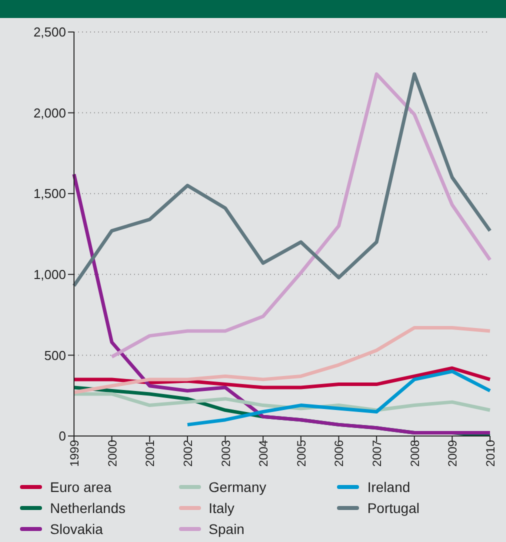 This screenshot has height=542, width=506. Describe the element at coordinates (49, 274) in the screenshot. I see `y-tick-label: 1,000` at that location.